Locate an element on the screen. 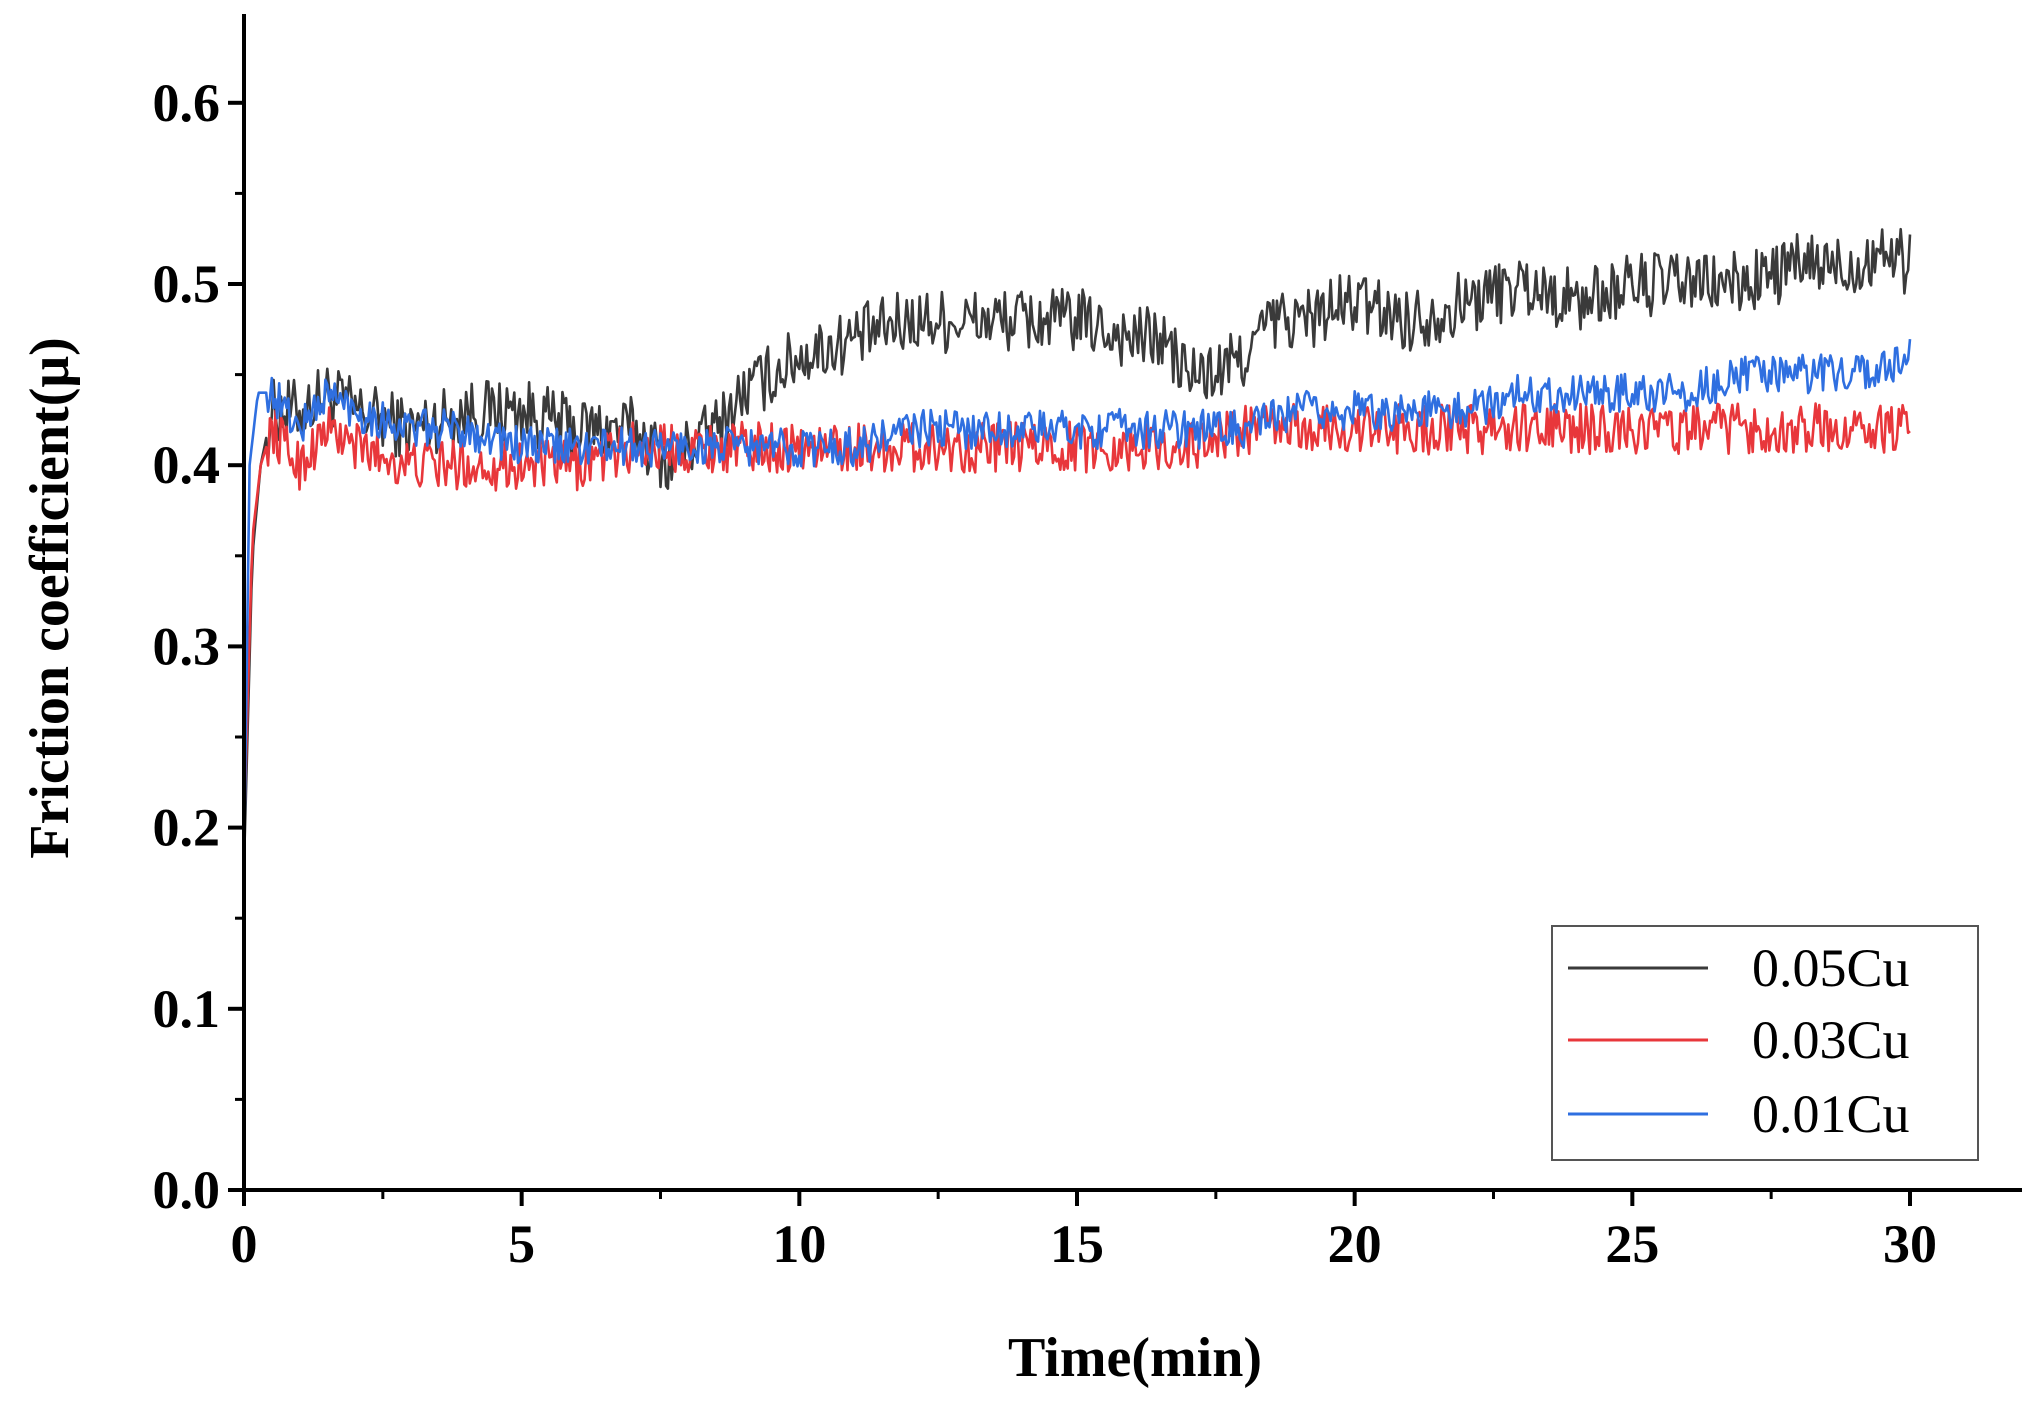 The height and width of the screenshot is (1402, 2032). legend-box is located at coordinates (1765, 1043).